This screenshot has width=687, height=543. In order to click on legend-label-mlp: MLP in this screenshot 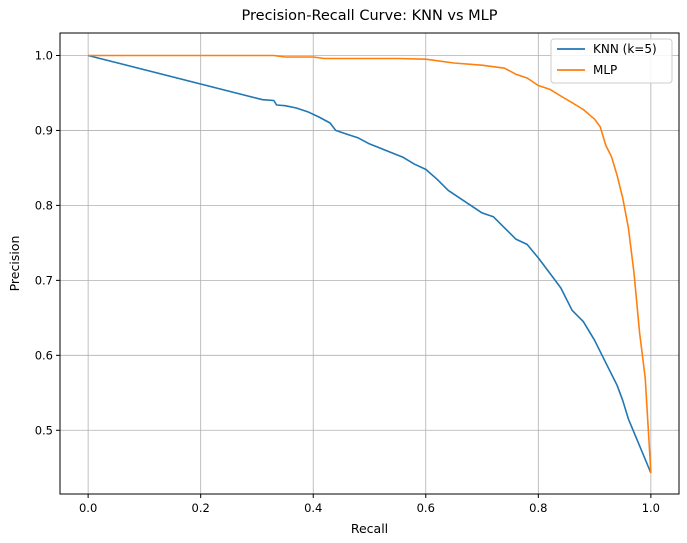, I will do `click(605, 70)`.